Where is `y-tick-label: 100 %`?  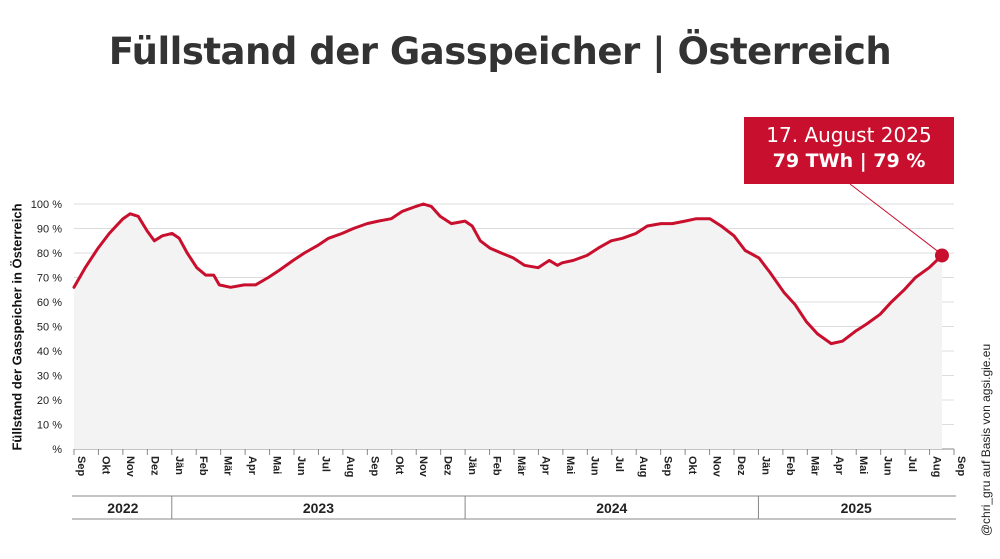
y-tick-label: 100 % is located at coordinates (46, 205).